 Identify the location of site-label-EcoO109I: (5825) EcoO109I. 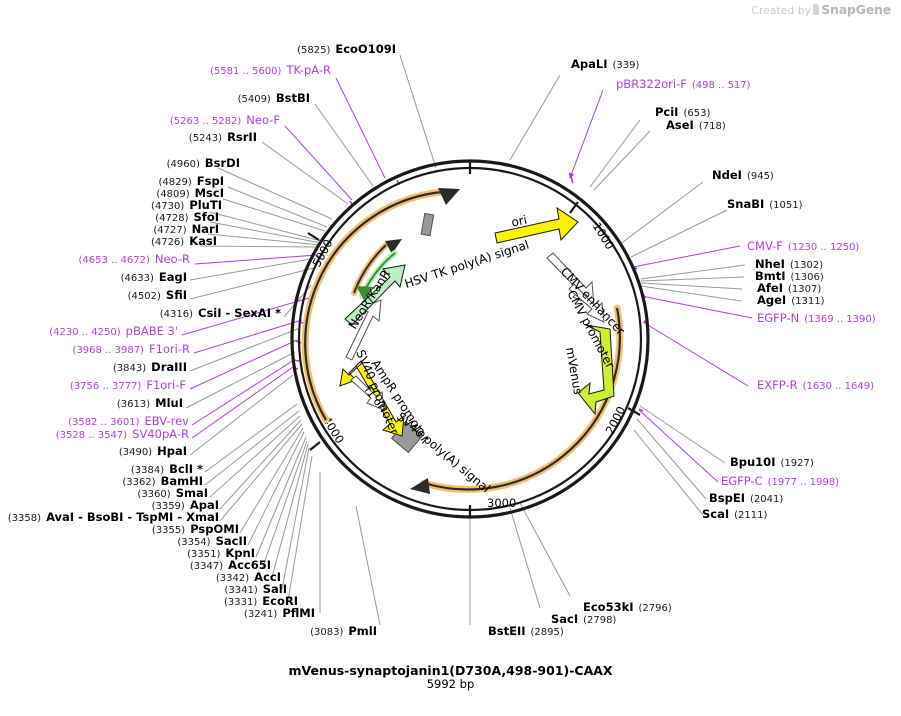
(346, 50).